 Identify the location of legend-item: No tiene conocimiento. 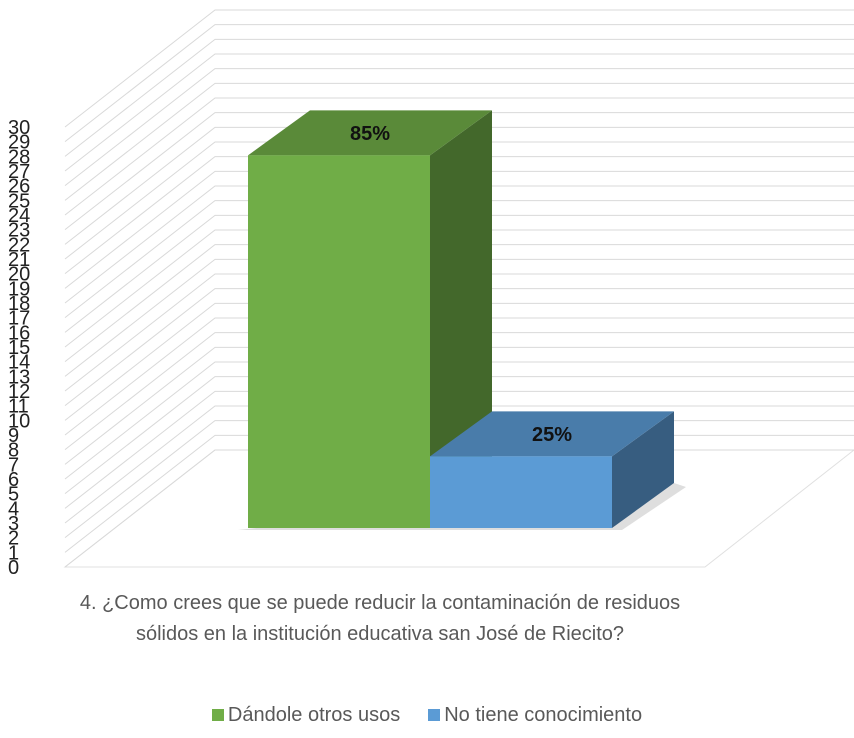
(535, 715).